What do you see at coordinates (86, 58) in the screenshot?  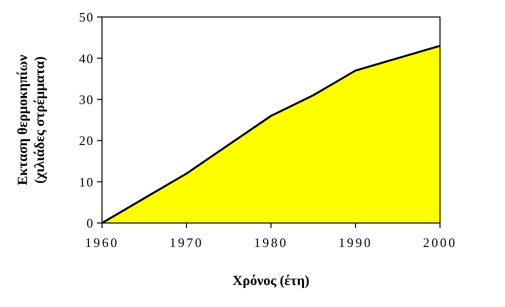 I see `y-tick-label: 40` at bounding box center [86, 58].